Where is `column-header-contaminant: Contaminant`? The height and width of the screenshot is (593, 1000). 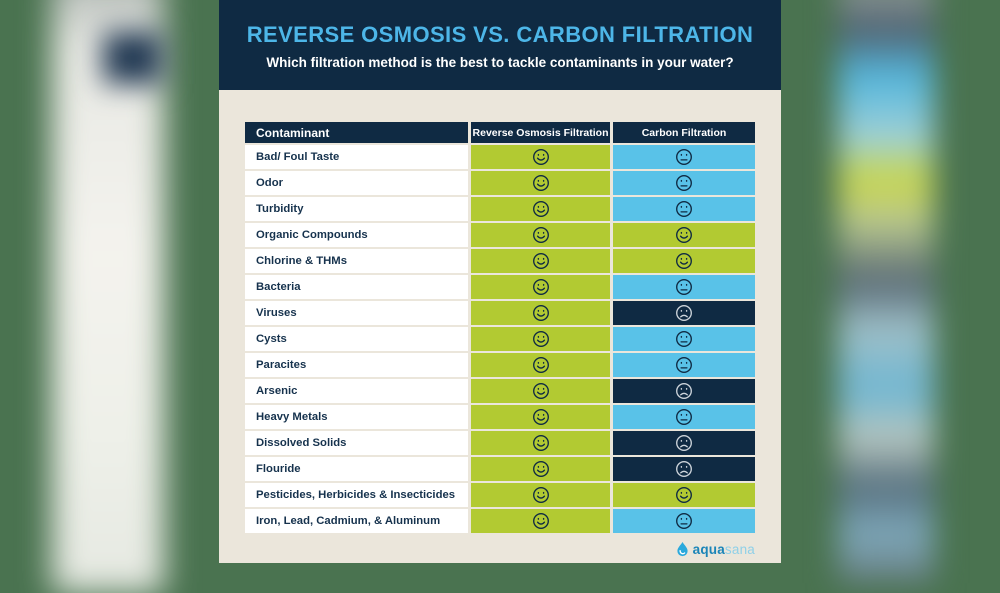
column-header-contaminant: Contaminant is located at coordinates (356, 132).